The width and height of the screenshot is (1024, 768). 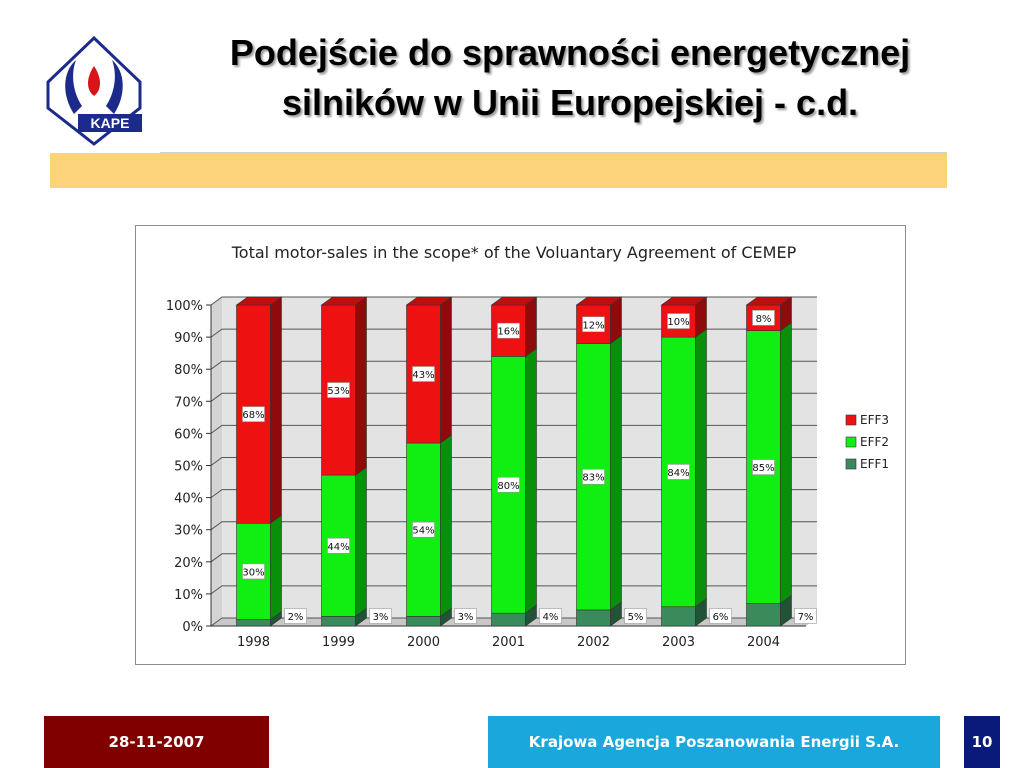 I want to click on data-label-eff2-2003: 84%, so click(x=678, y=473).